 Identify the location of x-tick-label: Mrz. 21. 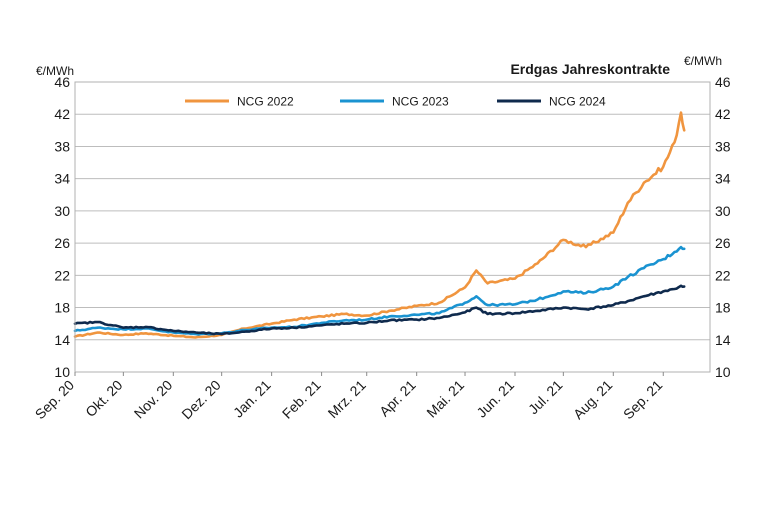
(347, 399).